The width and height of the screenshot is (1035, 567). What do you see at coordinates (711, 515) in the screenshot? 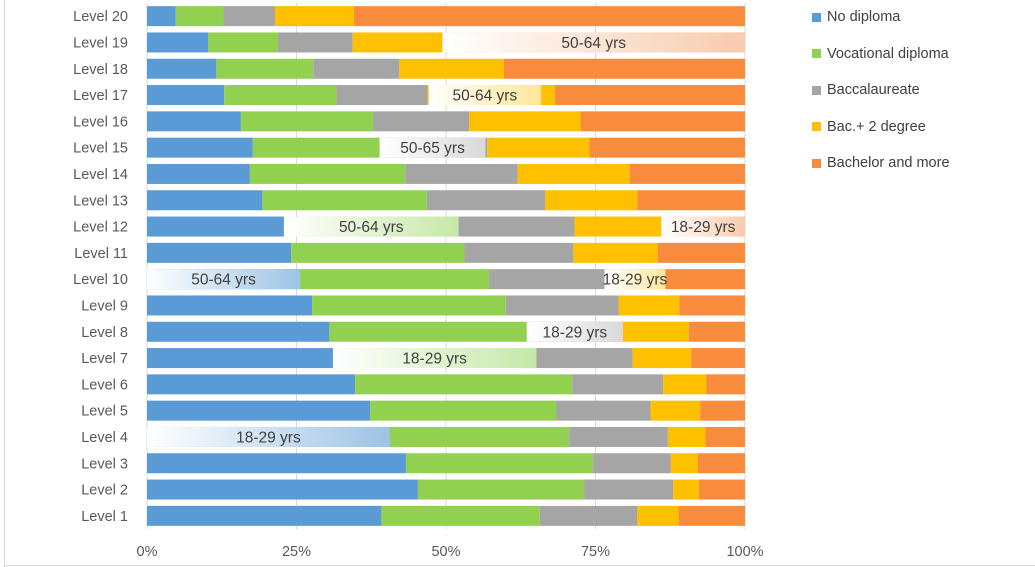
I see `bar-level-1-bachelor-and-more` at bounding box center [711, 515].